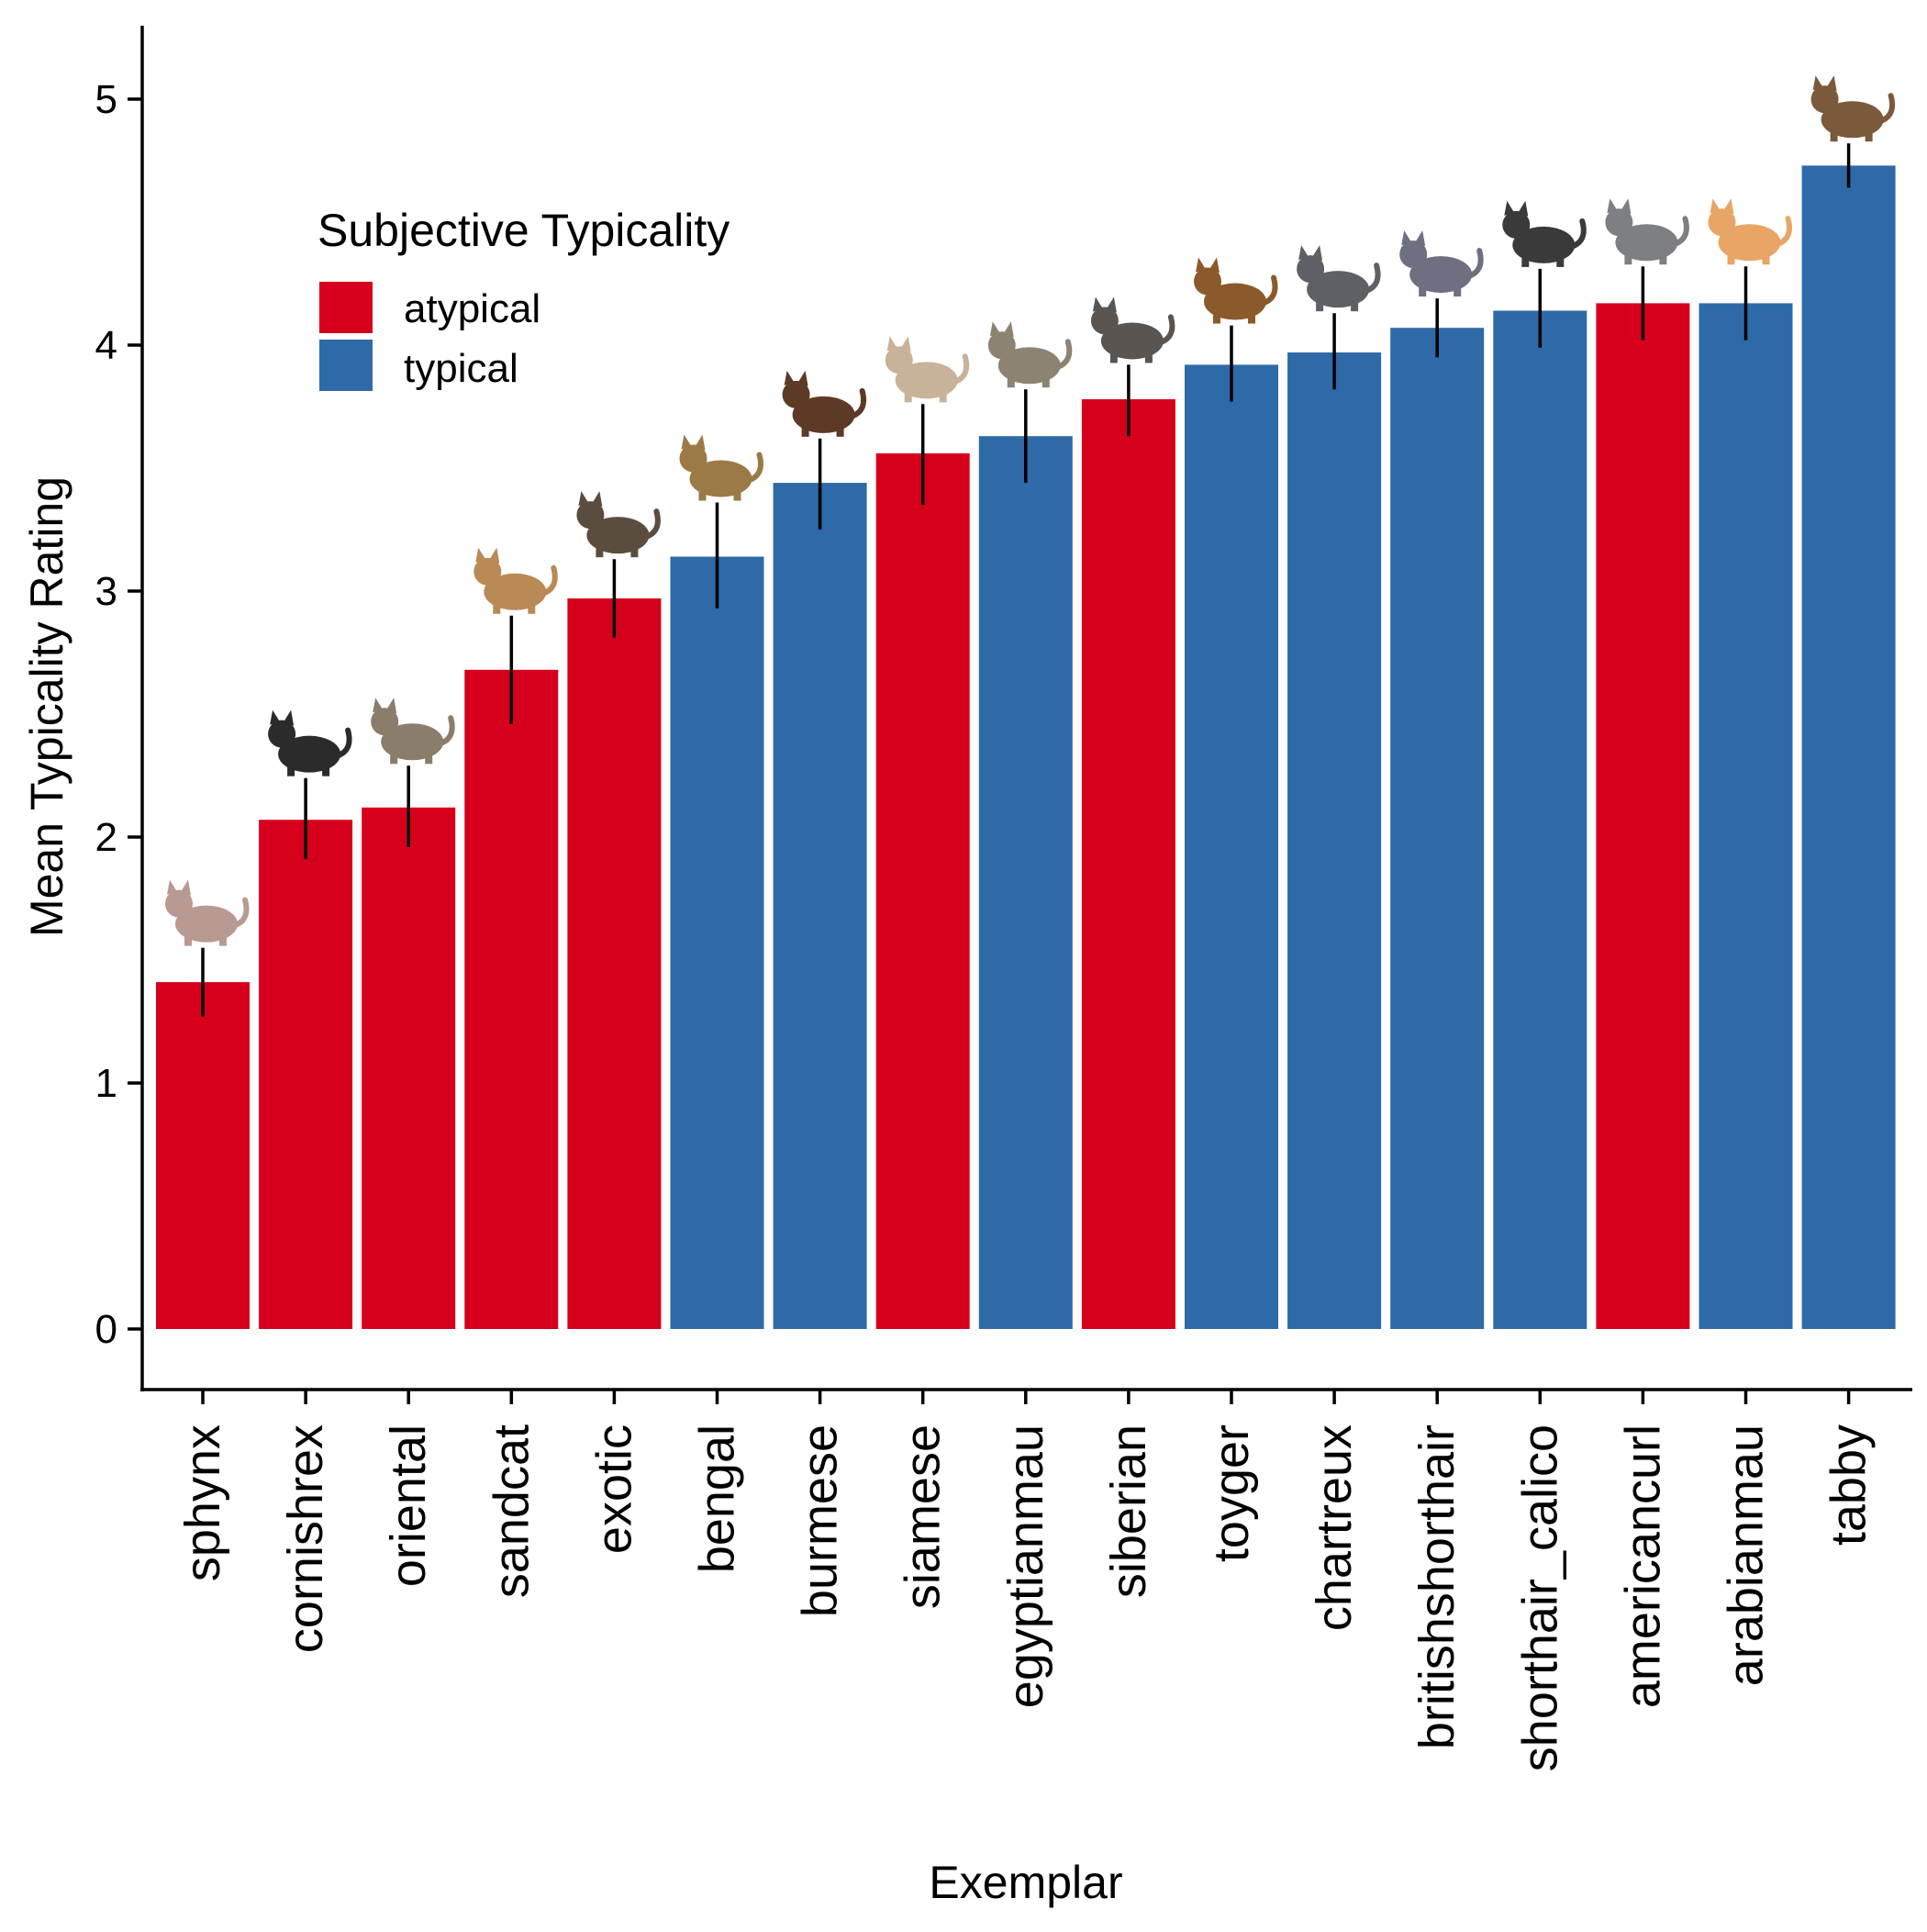 This screenshot has height=1932, width=1927. I want to click on cat-image-americancurl, so click(1647, 231).